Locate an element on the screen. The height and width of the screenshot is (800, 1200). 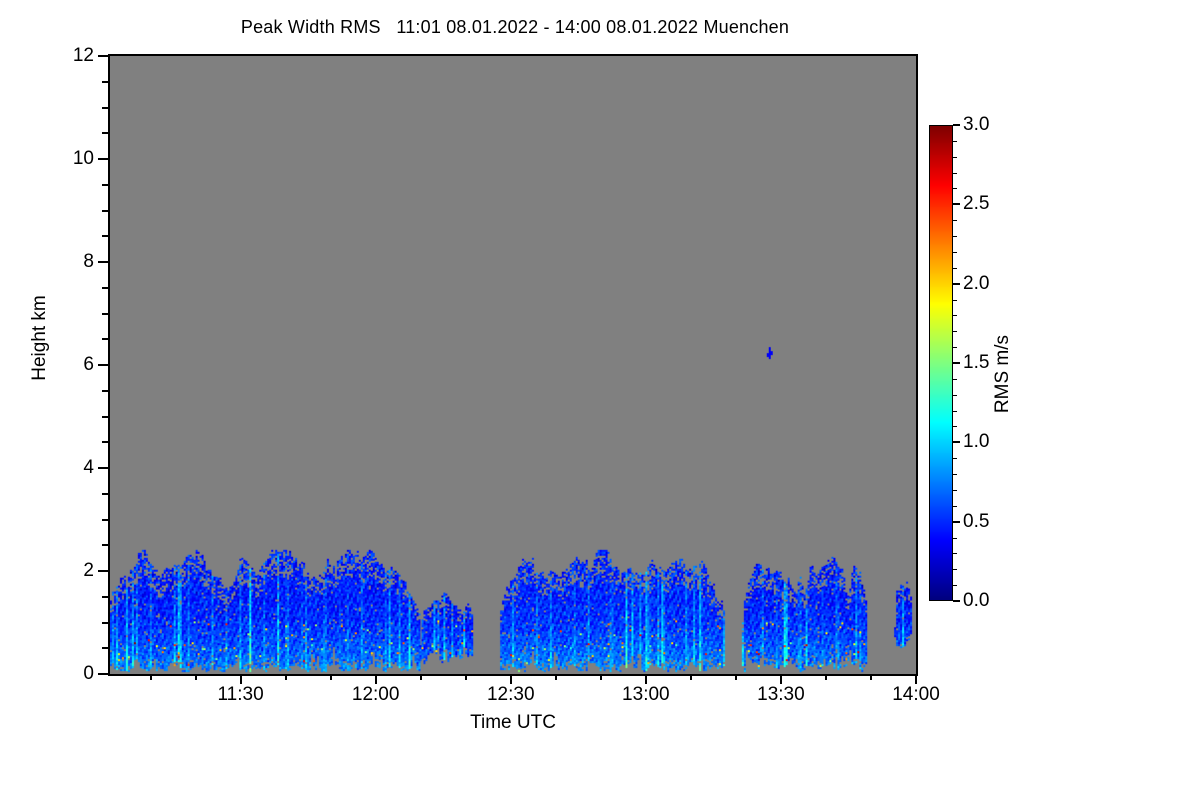
colorbar-gradient is located at coordinates (941, 363).